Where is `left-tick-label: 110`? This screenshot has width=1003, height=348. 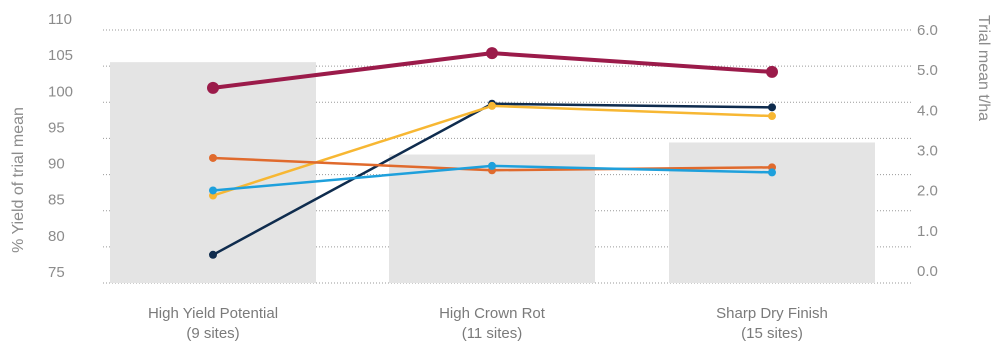 left-tick-label: 110 is located at coordinates (60, 19).